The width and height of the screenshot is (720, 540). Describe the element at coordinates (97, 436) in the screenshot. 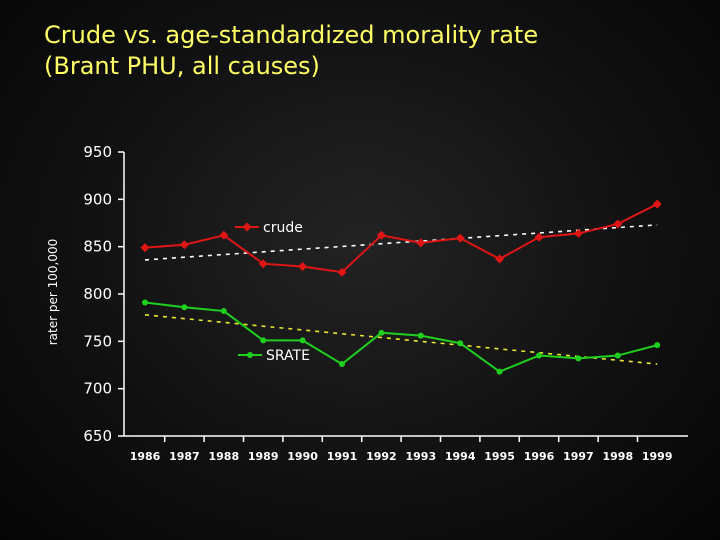

I see `y-tick-label: 650` at that location.